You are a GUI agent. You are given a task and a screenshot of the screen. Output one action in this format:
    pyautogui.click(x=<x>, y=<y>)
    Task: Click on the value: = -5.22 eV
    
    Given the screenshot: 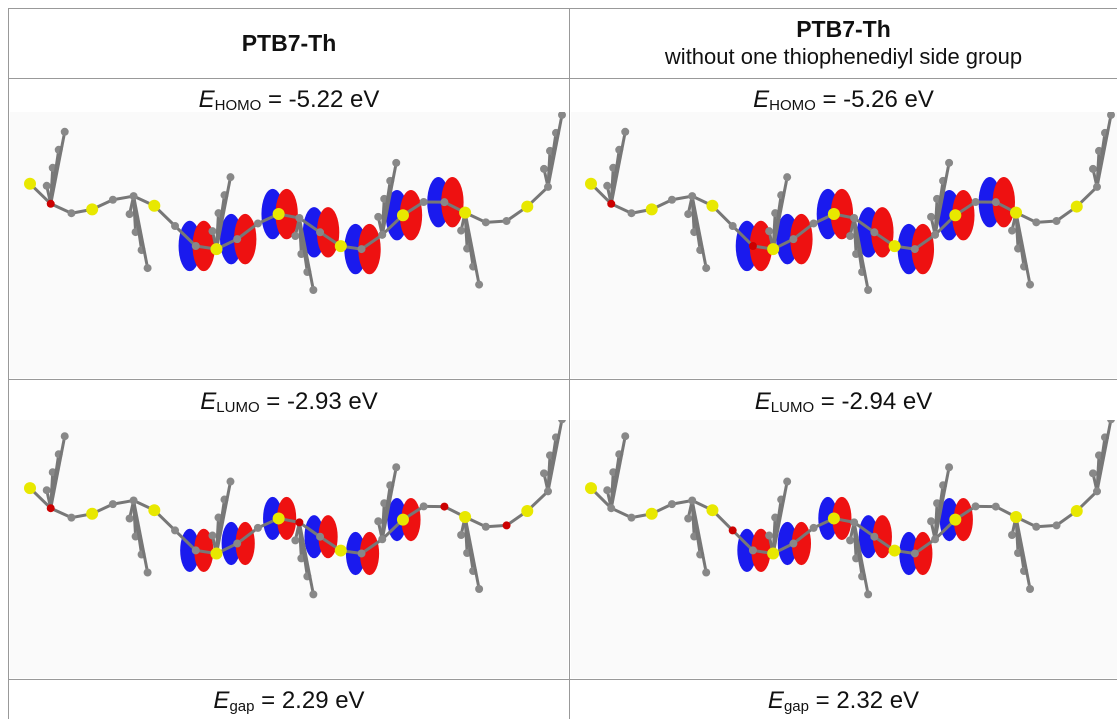 What is the action you would take?
    pyautogui.click(x=323, y=99)
    